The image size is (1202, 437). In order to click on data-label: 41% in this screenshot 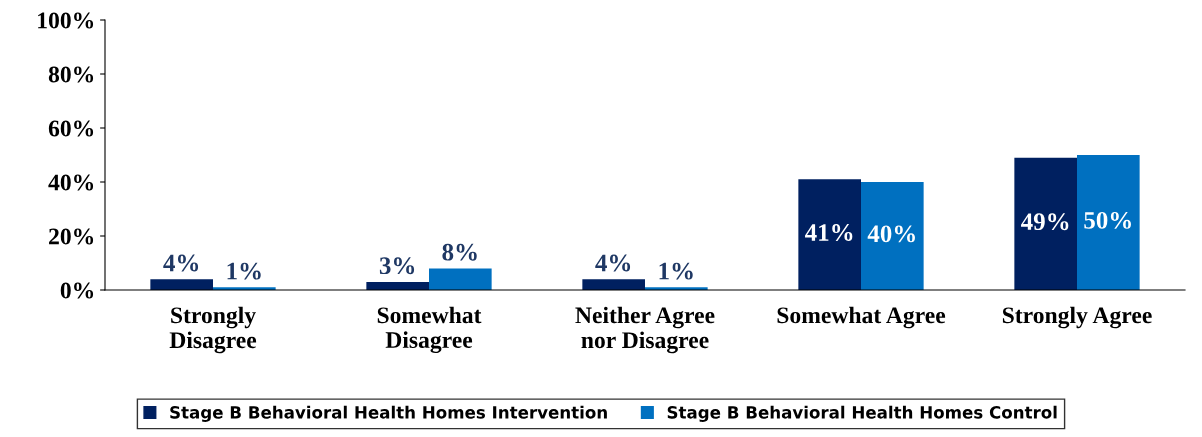, I will do `click(829, 232)`.